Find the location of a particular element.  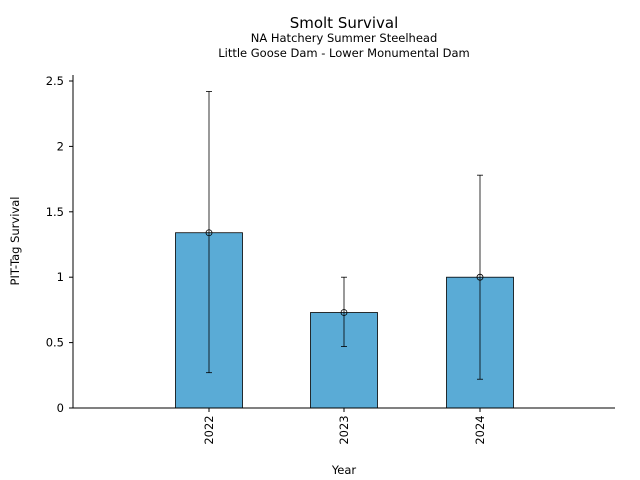

x-axis-label: Year is located at coordinates (344, 470).